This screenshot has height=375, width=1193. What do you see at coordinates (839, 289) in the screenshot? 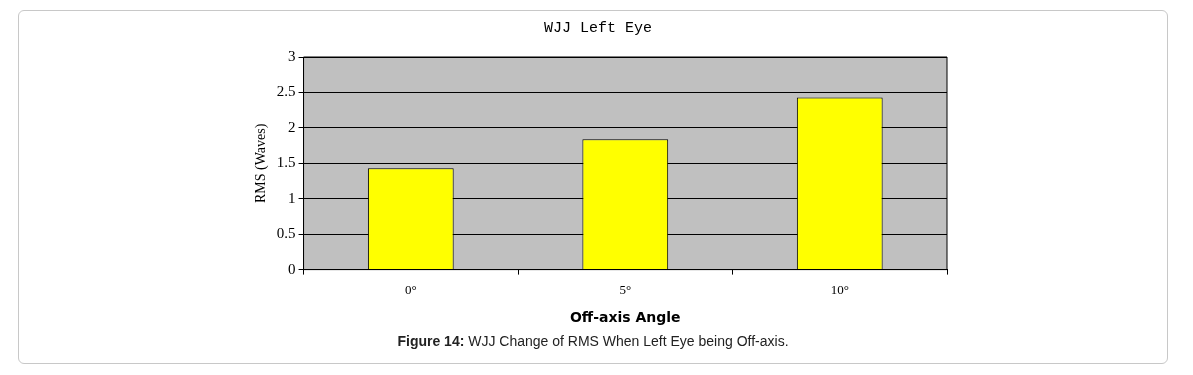
I see `x-tick-label: 10°` at bounding box center [839, 289].